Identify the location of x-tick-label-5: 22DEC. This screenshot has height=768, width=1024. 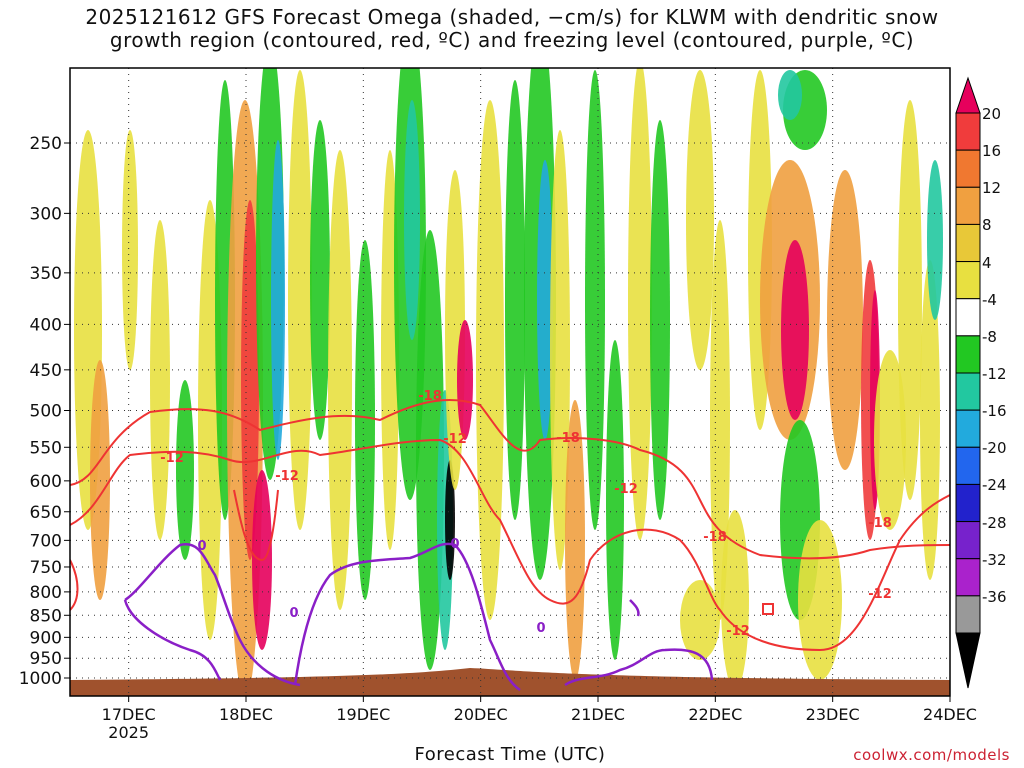
(715, 714).